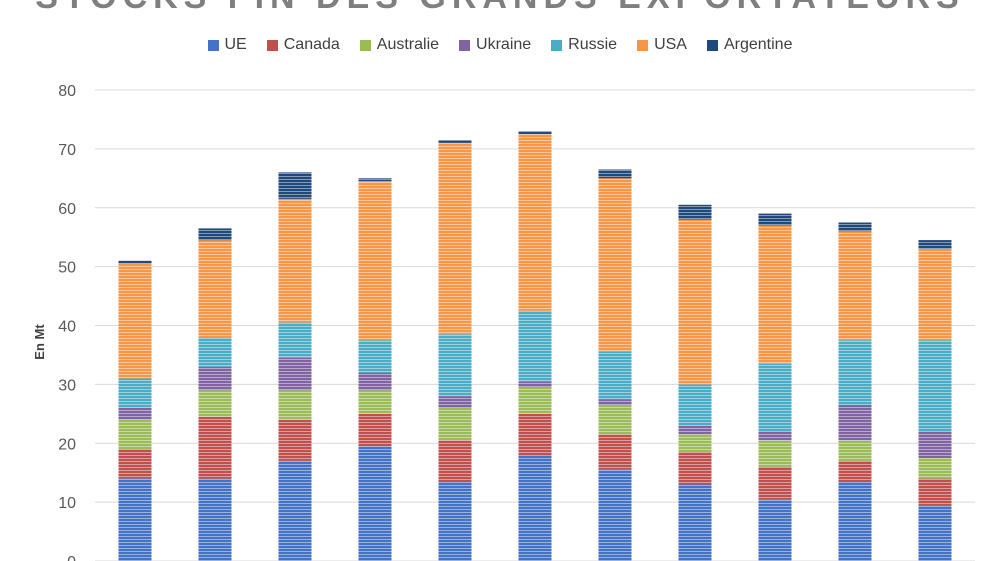 The width and height of the screenshot is (1000, 561). I want to click on legend-item-usa: USA, so click(662, 45).